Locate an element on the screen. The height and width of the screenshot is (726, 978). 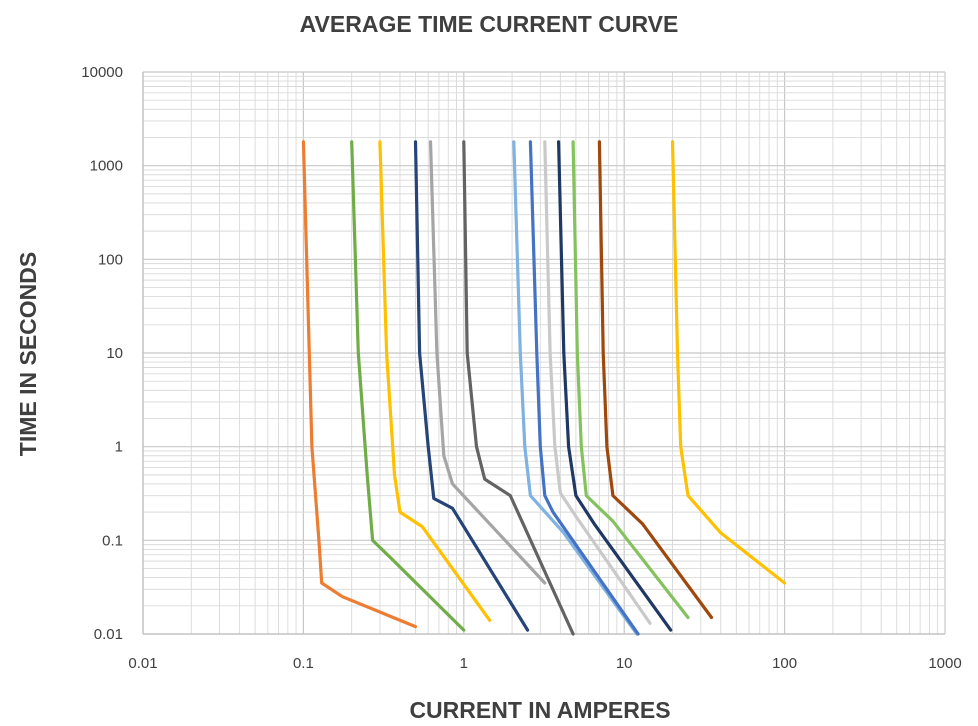
y-tick-label: 1 is located at coordinates (119, 447).